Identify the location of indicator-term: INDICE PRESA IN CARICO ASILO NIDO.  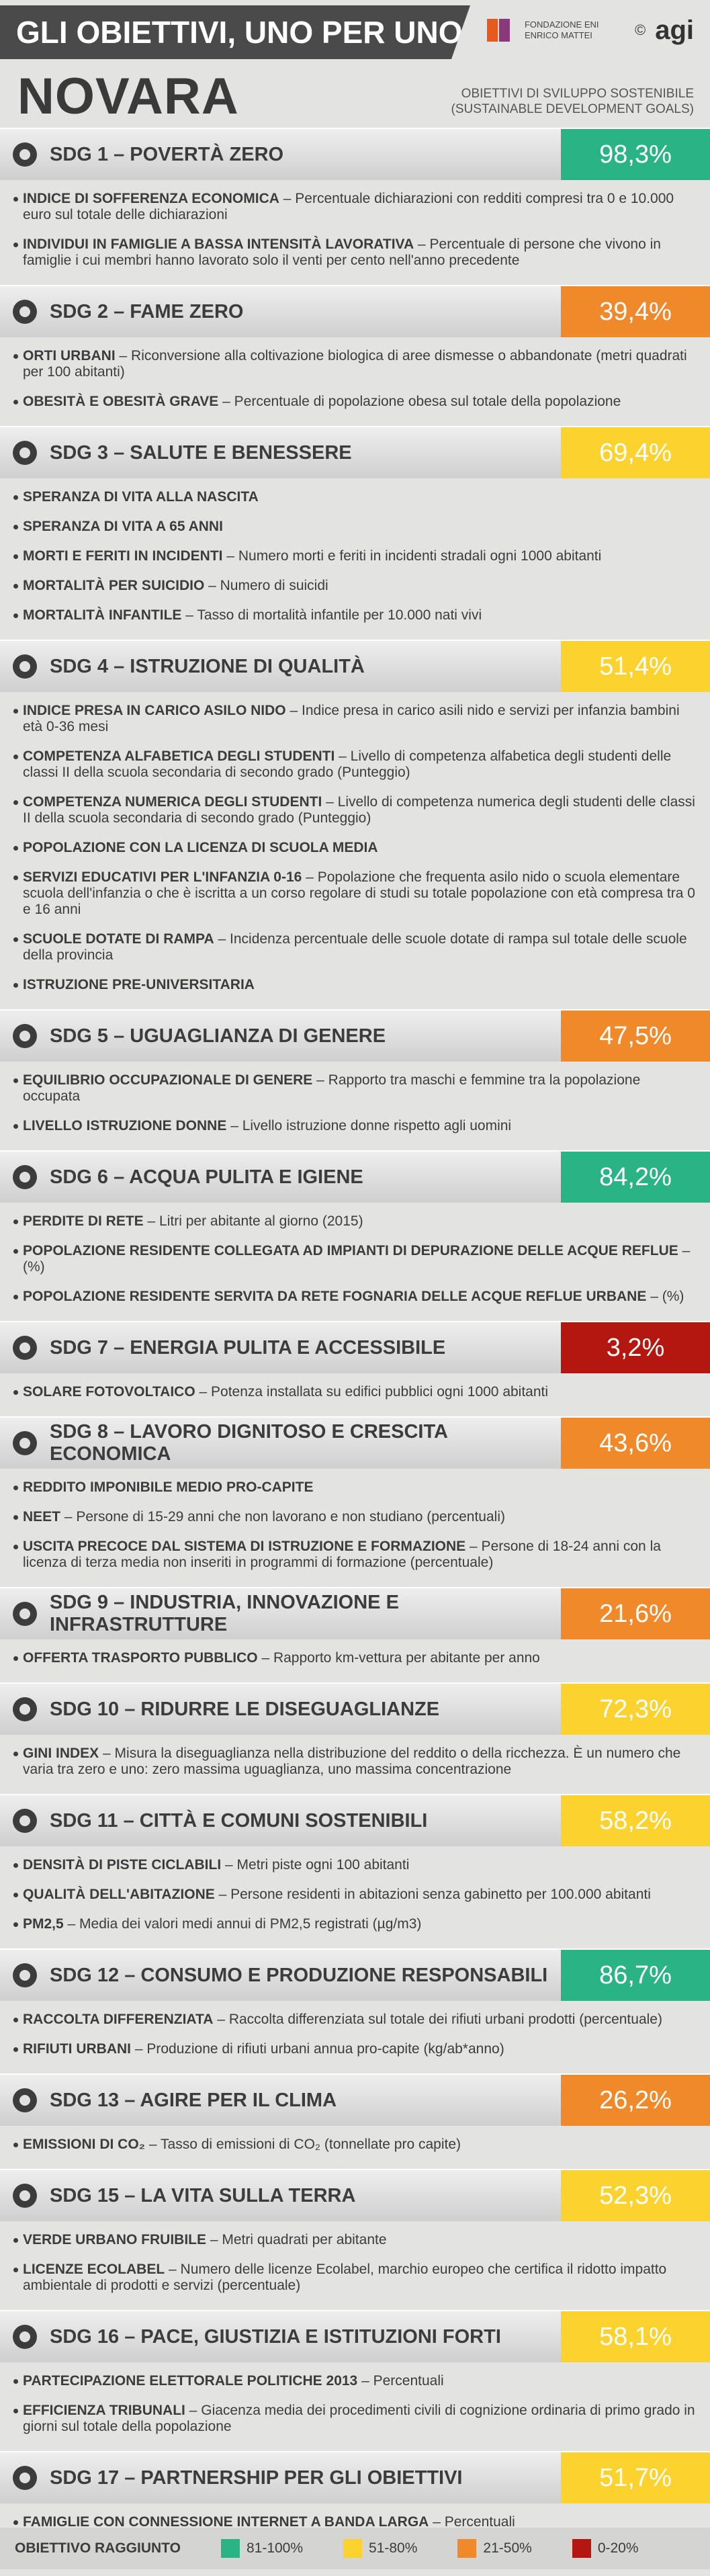
(154, 710).